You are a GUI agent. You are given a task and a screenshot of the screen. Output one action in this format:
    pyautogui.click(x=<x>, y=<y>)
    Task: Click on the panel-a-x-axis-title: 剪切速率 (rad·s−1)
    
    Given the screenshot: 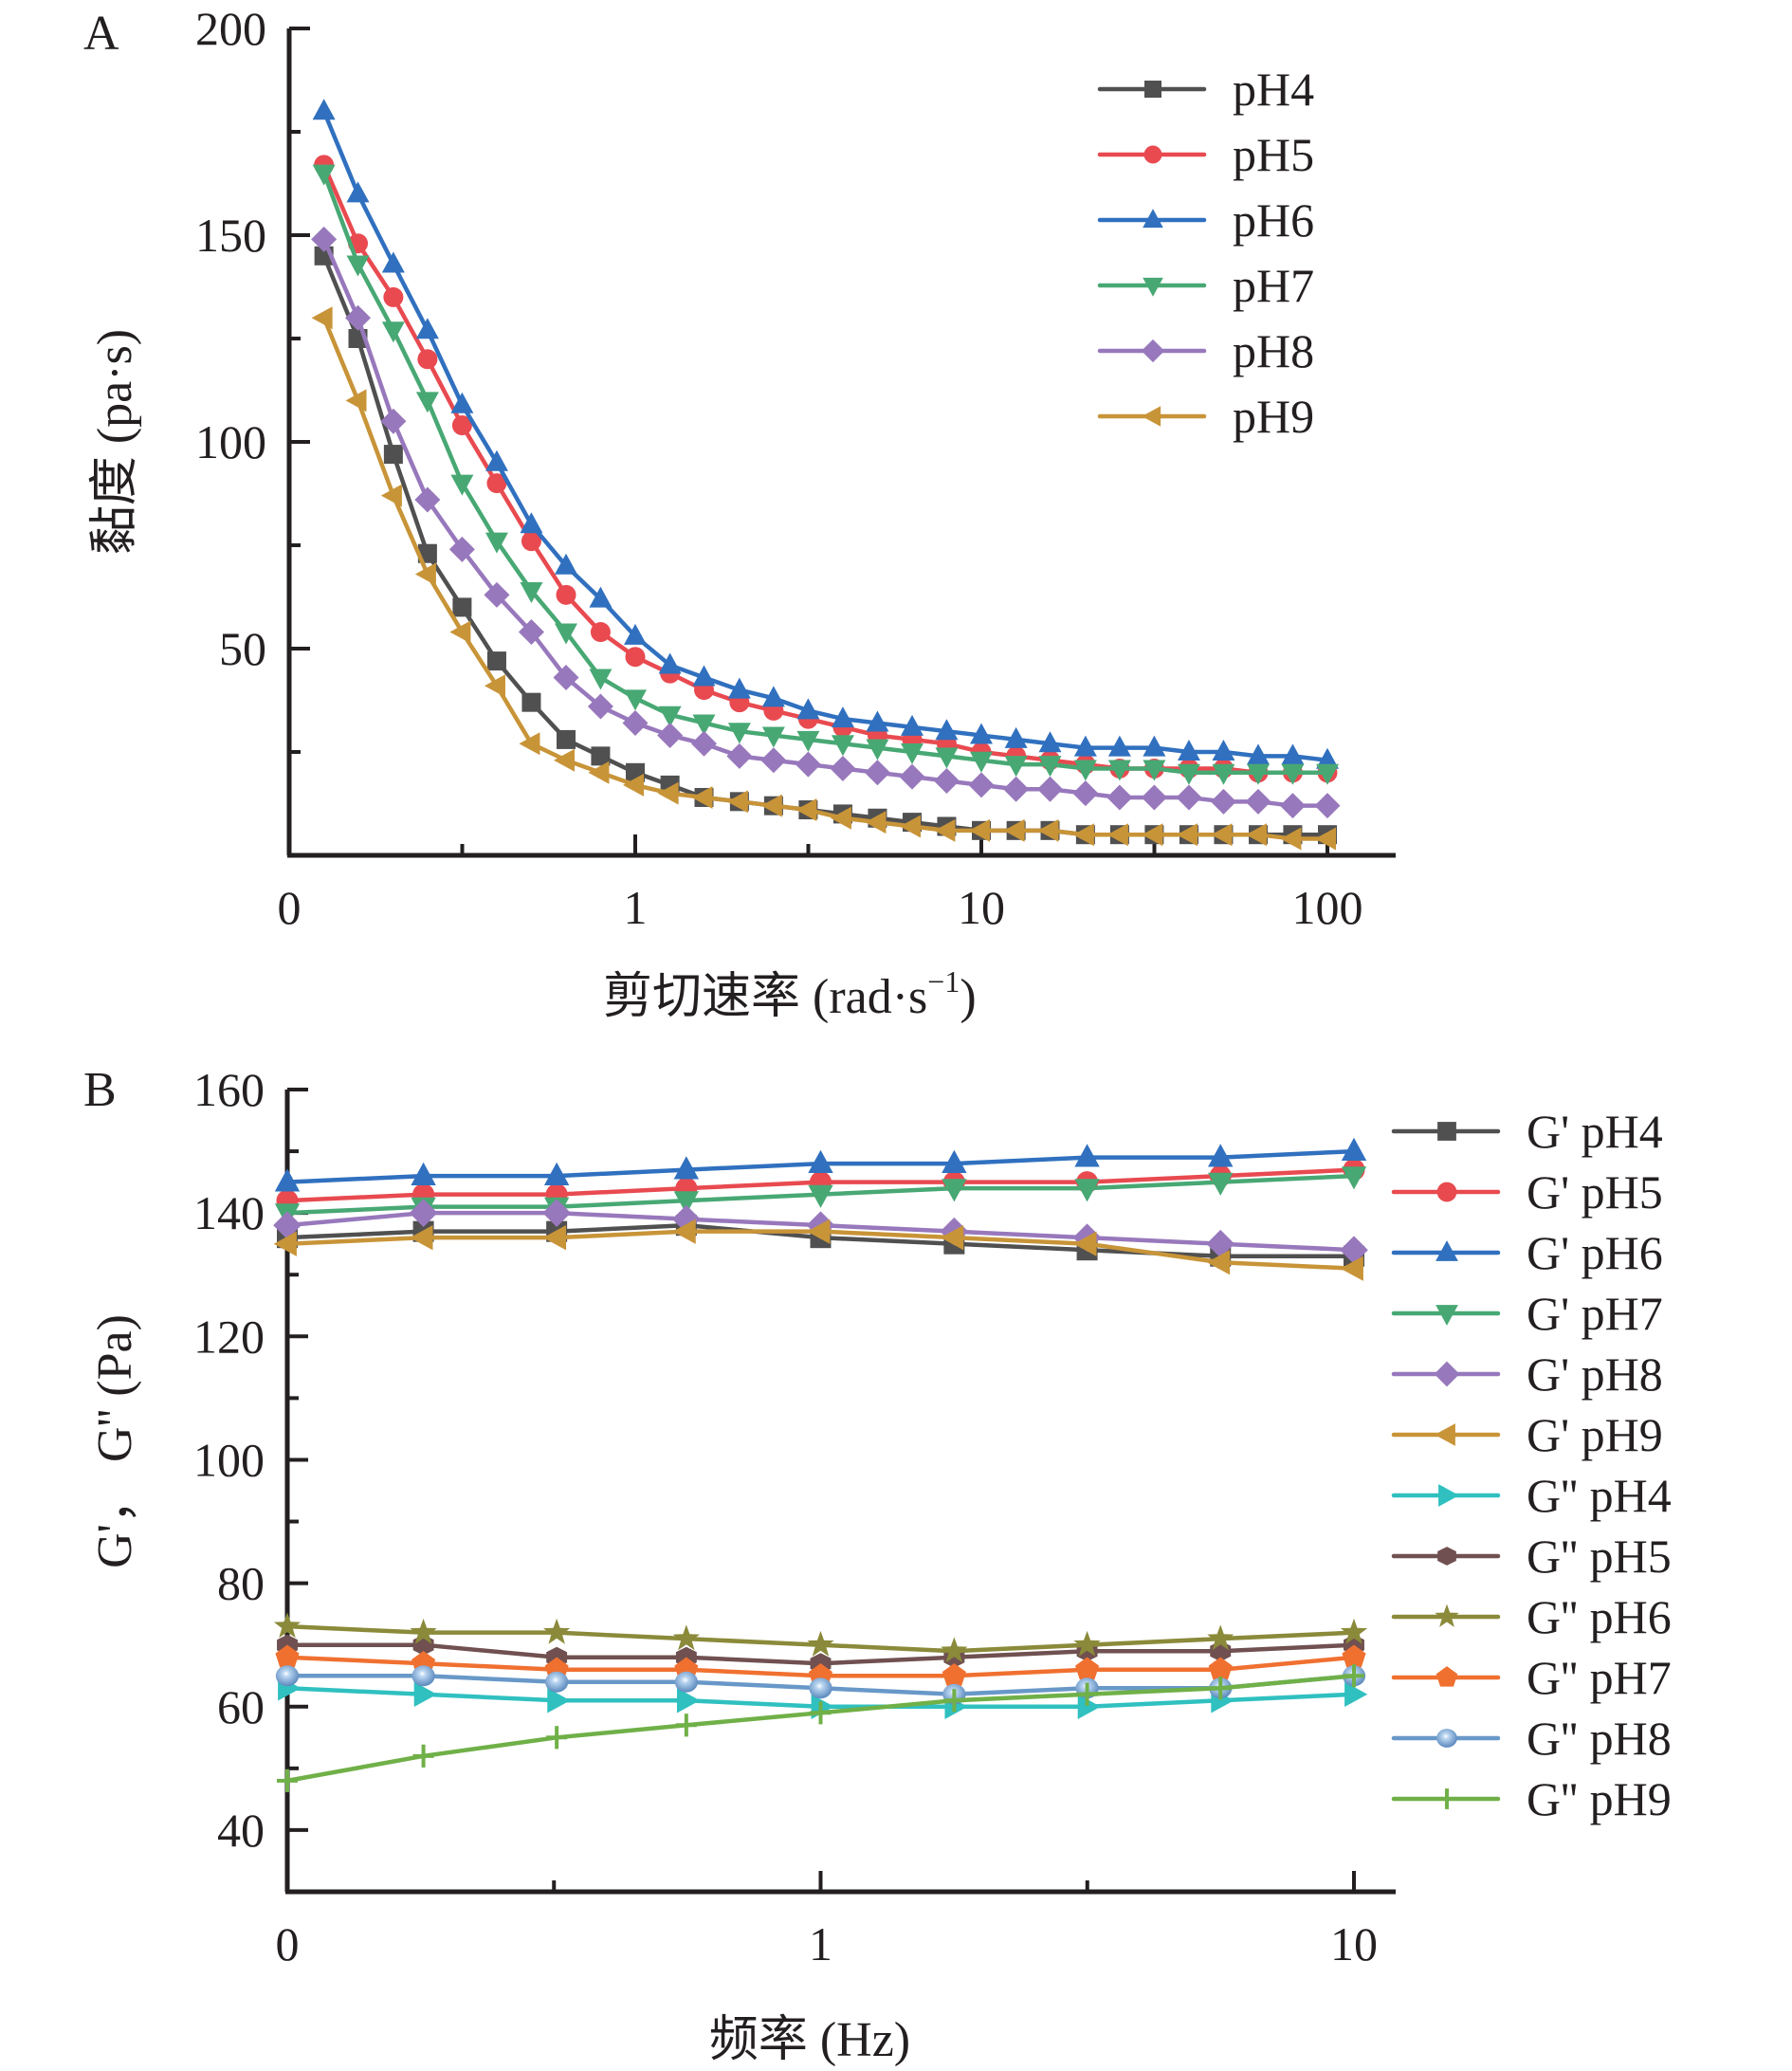 What is the action you would take?
    pyautogui.click(x=790, y=994)
    